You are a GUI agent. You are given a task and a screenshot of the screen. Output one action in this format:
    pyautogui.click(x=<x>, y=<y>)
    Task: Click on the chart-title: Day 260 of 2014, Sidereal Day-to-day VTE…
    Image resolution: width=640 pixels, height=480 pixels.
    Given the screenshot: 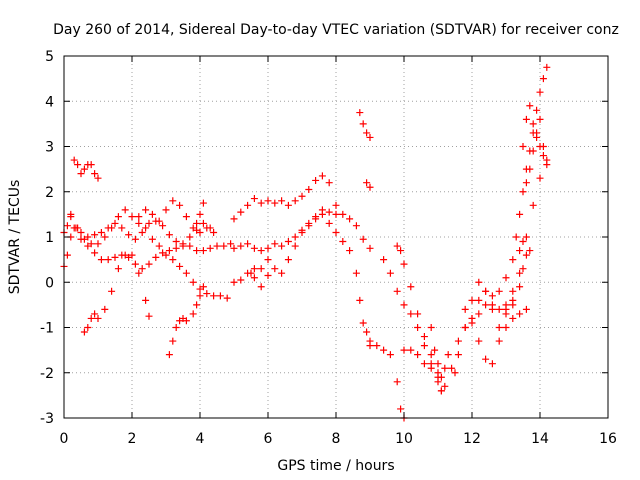 What is the action you would take?
    pyautogui.click(x=336, y=30)
    